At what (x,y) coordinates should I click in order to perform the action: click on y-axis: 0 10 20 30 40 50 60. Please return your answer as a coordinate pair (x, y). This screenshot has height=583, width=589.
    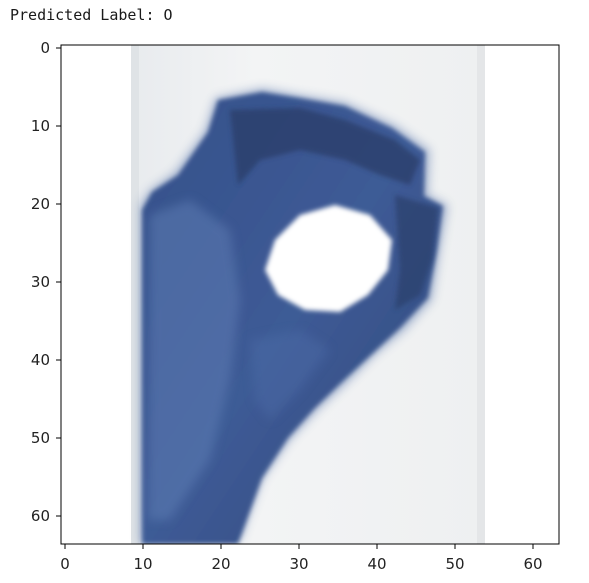
    Looking at the image, I should click on (46, 282).